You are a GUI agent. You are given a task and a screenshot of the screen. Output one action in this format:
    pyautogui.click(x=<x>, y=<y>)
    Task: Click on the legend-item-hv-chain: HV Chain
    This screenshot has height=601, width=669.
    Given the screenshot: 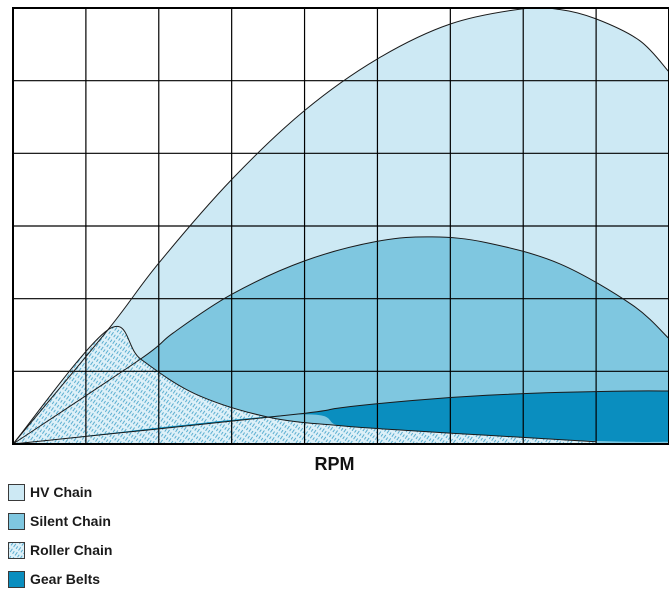 What is the action you would take?
    pyautogui.click(x=60, y=492)
    